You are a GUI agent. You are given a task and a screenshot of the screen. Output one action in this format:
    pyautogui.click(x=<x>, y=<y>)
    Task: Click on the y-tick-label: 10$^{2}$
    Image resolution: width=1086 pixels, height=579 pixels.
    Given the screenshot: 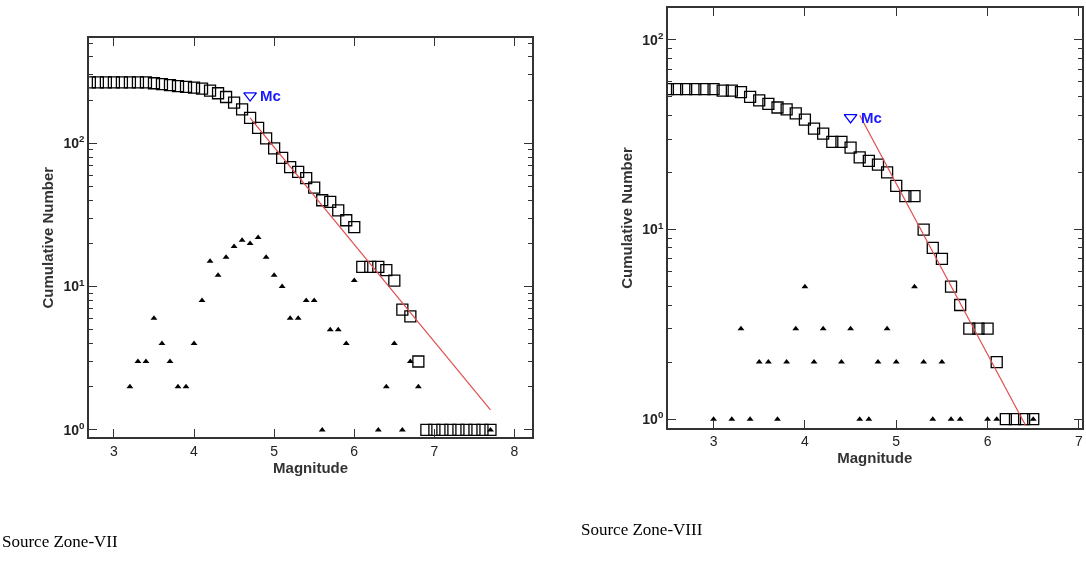 What is the action you would take?
    pyautogui.click(x=653, y=38)
    